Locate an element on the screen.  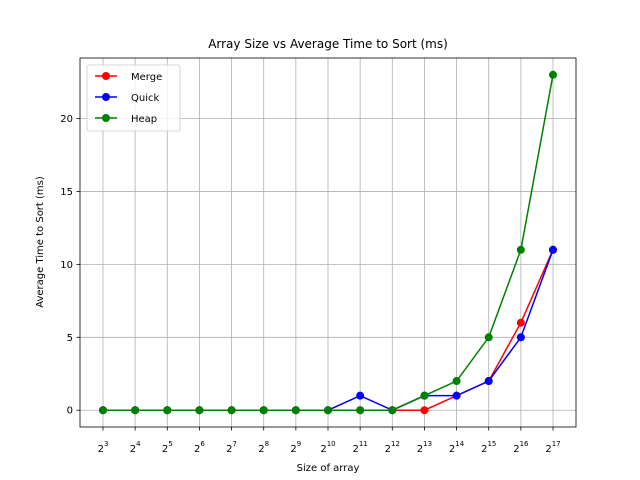
x-tick-label: 23 is located at coordinates (103, 447).